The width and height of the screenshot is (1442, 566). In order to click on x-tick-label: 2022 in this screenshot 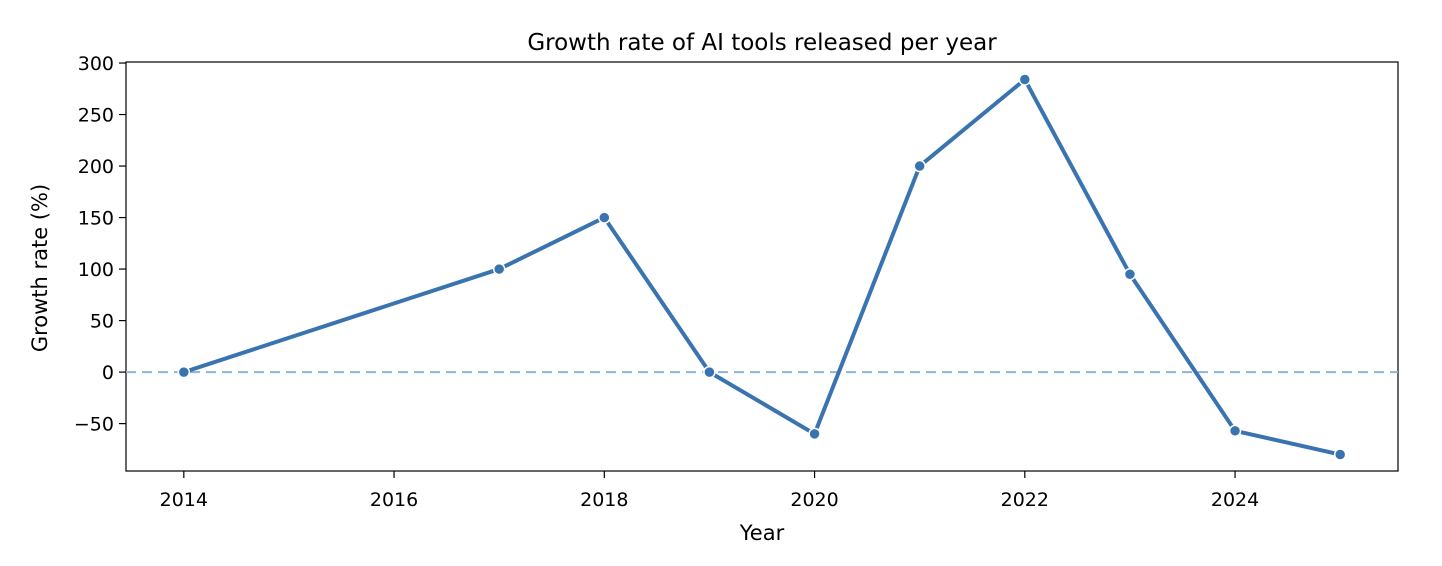, I will do `click(1025, 500)`.